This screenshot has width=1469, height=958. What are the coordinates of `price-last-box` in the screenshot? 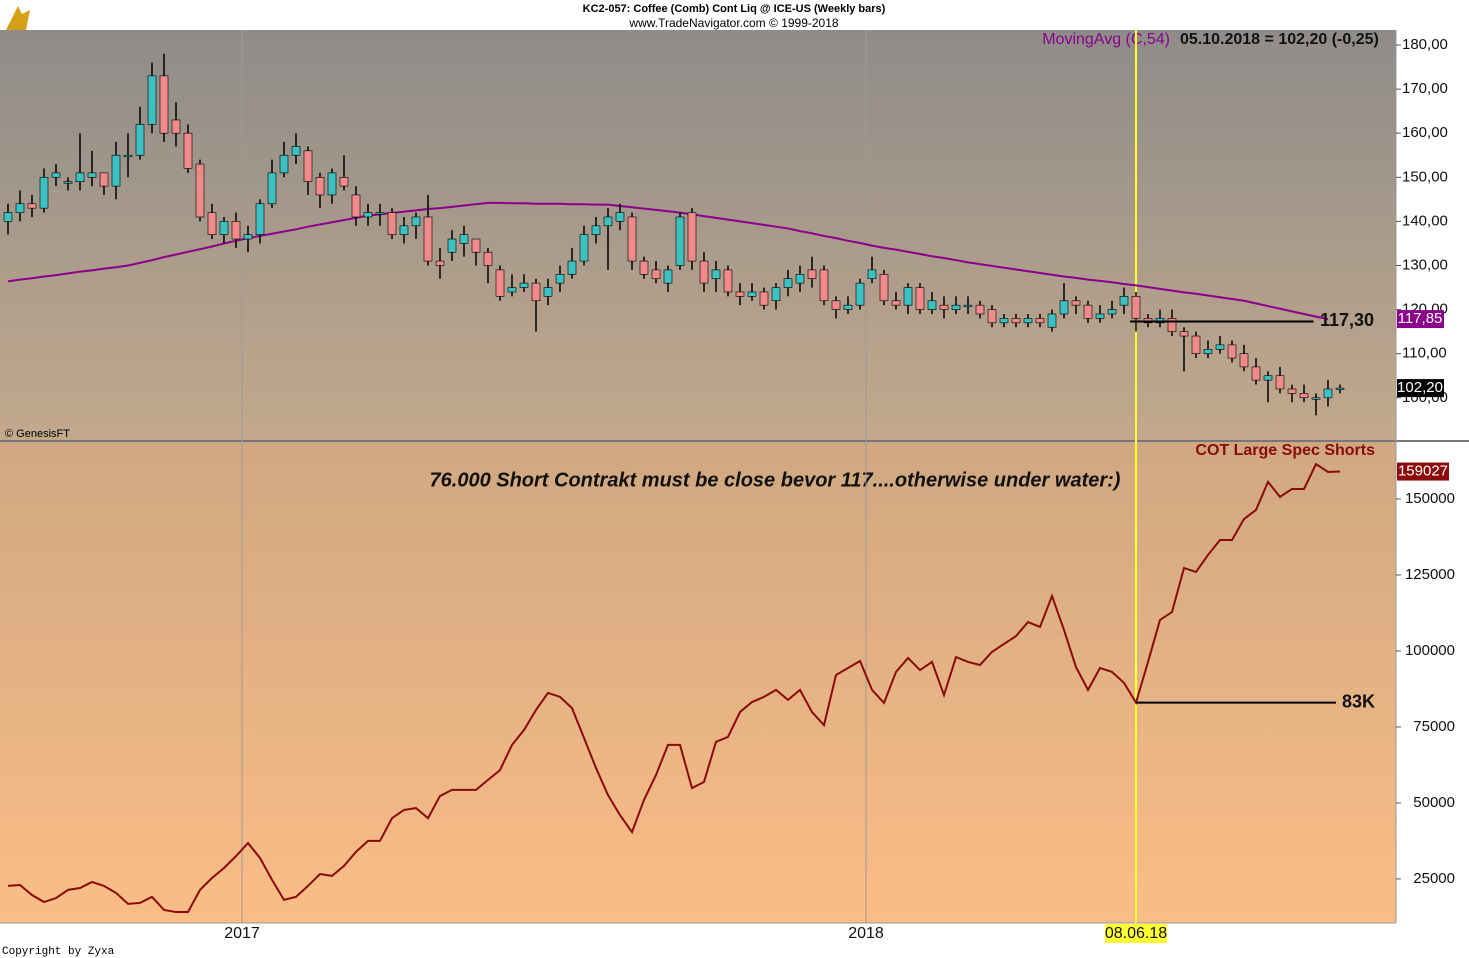 It's located at (1420, 388).